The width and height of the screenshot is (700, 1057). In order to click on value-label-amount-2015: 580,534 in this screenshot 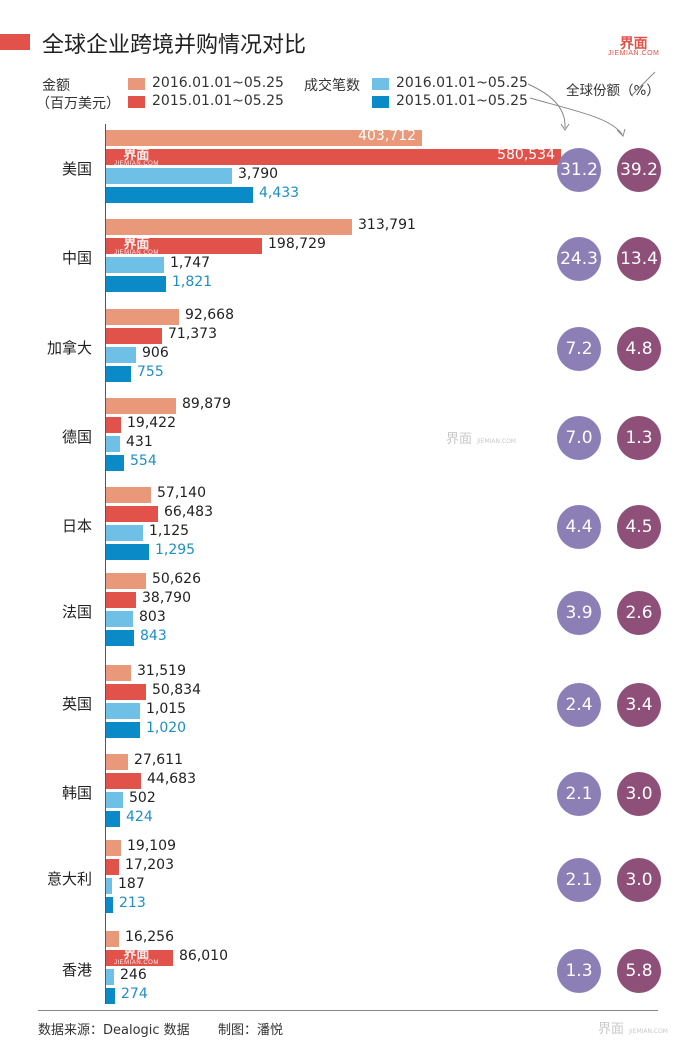, I will do `click(526, 155)`.